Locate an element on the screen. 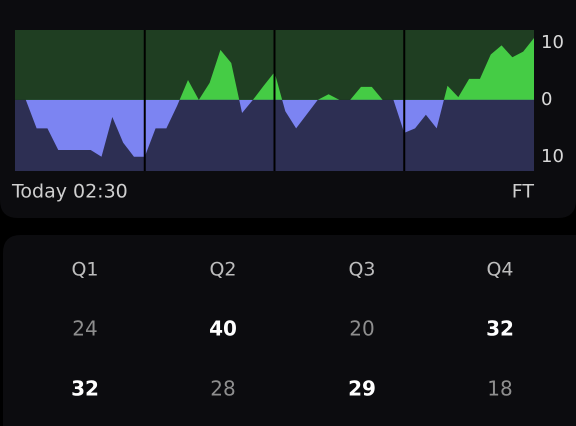 The height and width of the screenshot is (426, 576). quarter-header: Q1 is located at coordinates (84, 270).